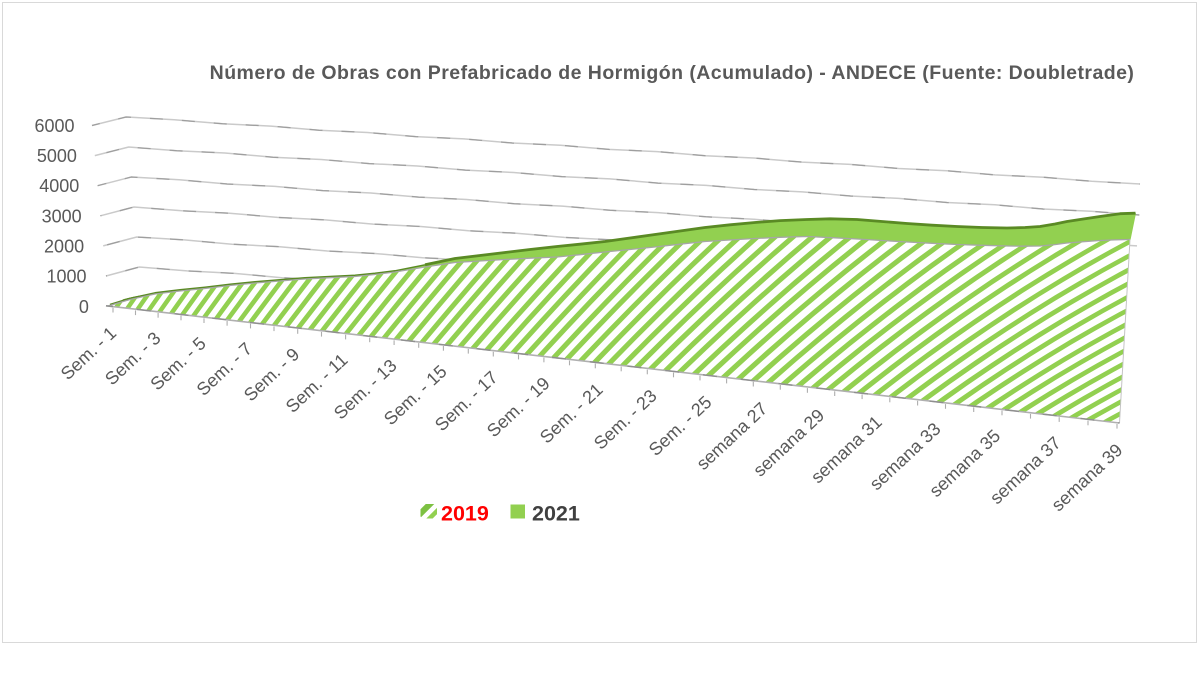 This screenshot has width=1200, height=676. What do you see at coordinates (465, 514) in the screenshot?
I see `svg-text: 2019` at bounding box center [465, 514].